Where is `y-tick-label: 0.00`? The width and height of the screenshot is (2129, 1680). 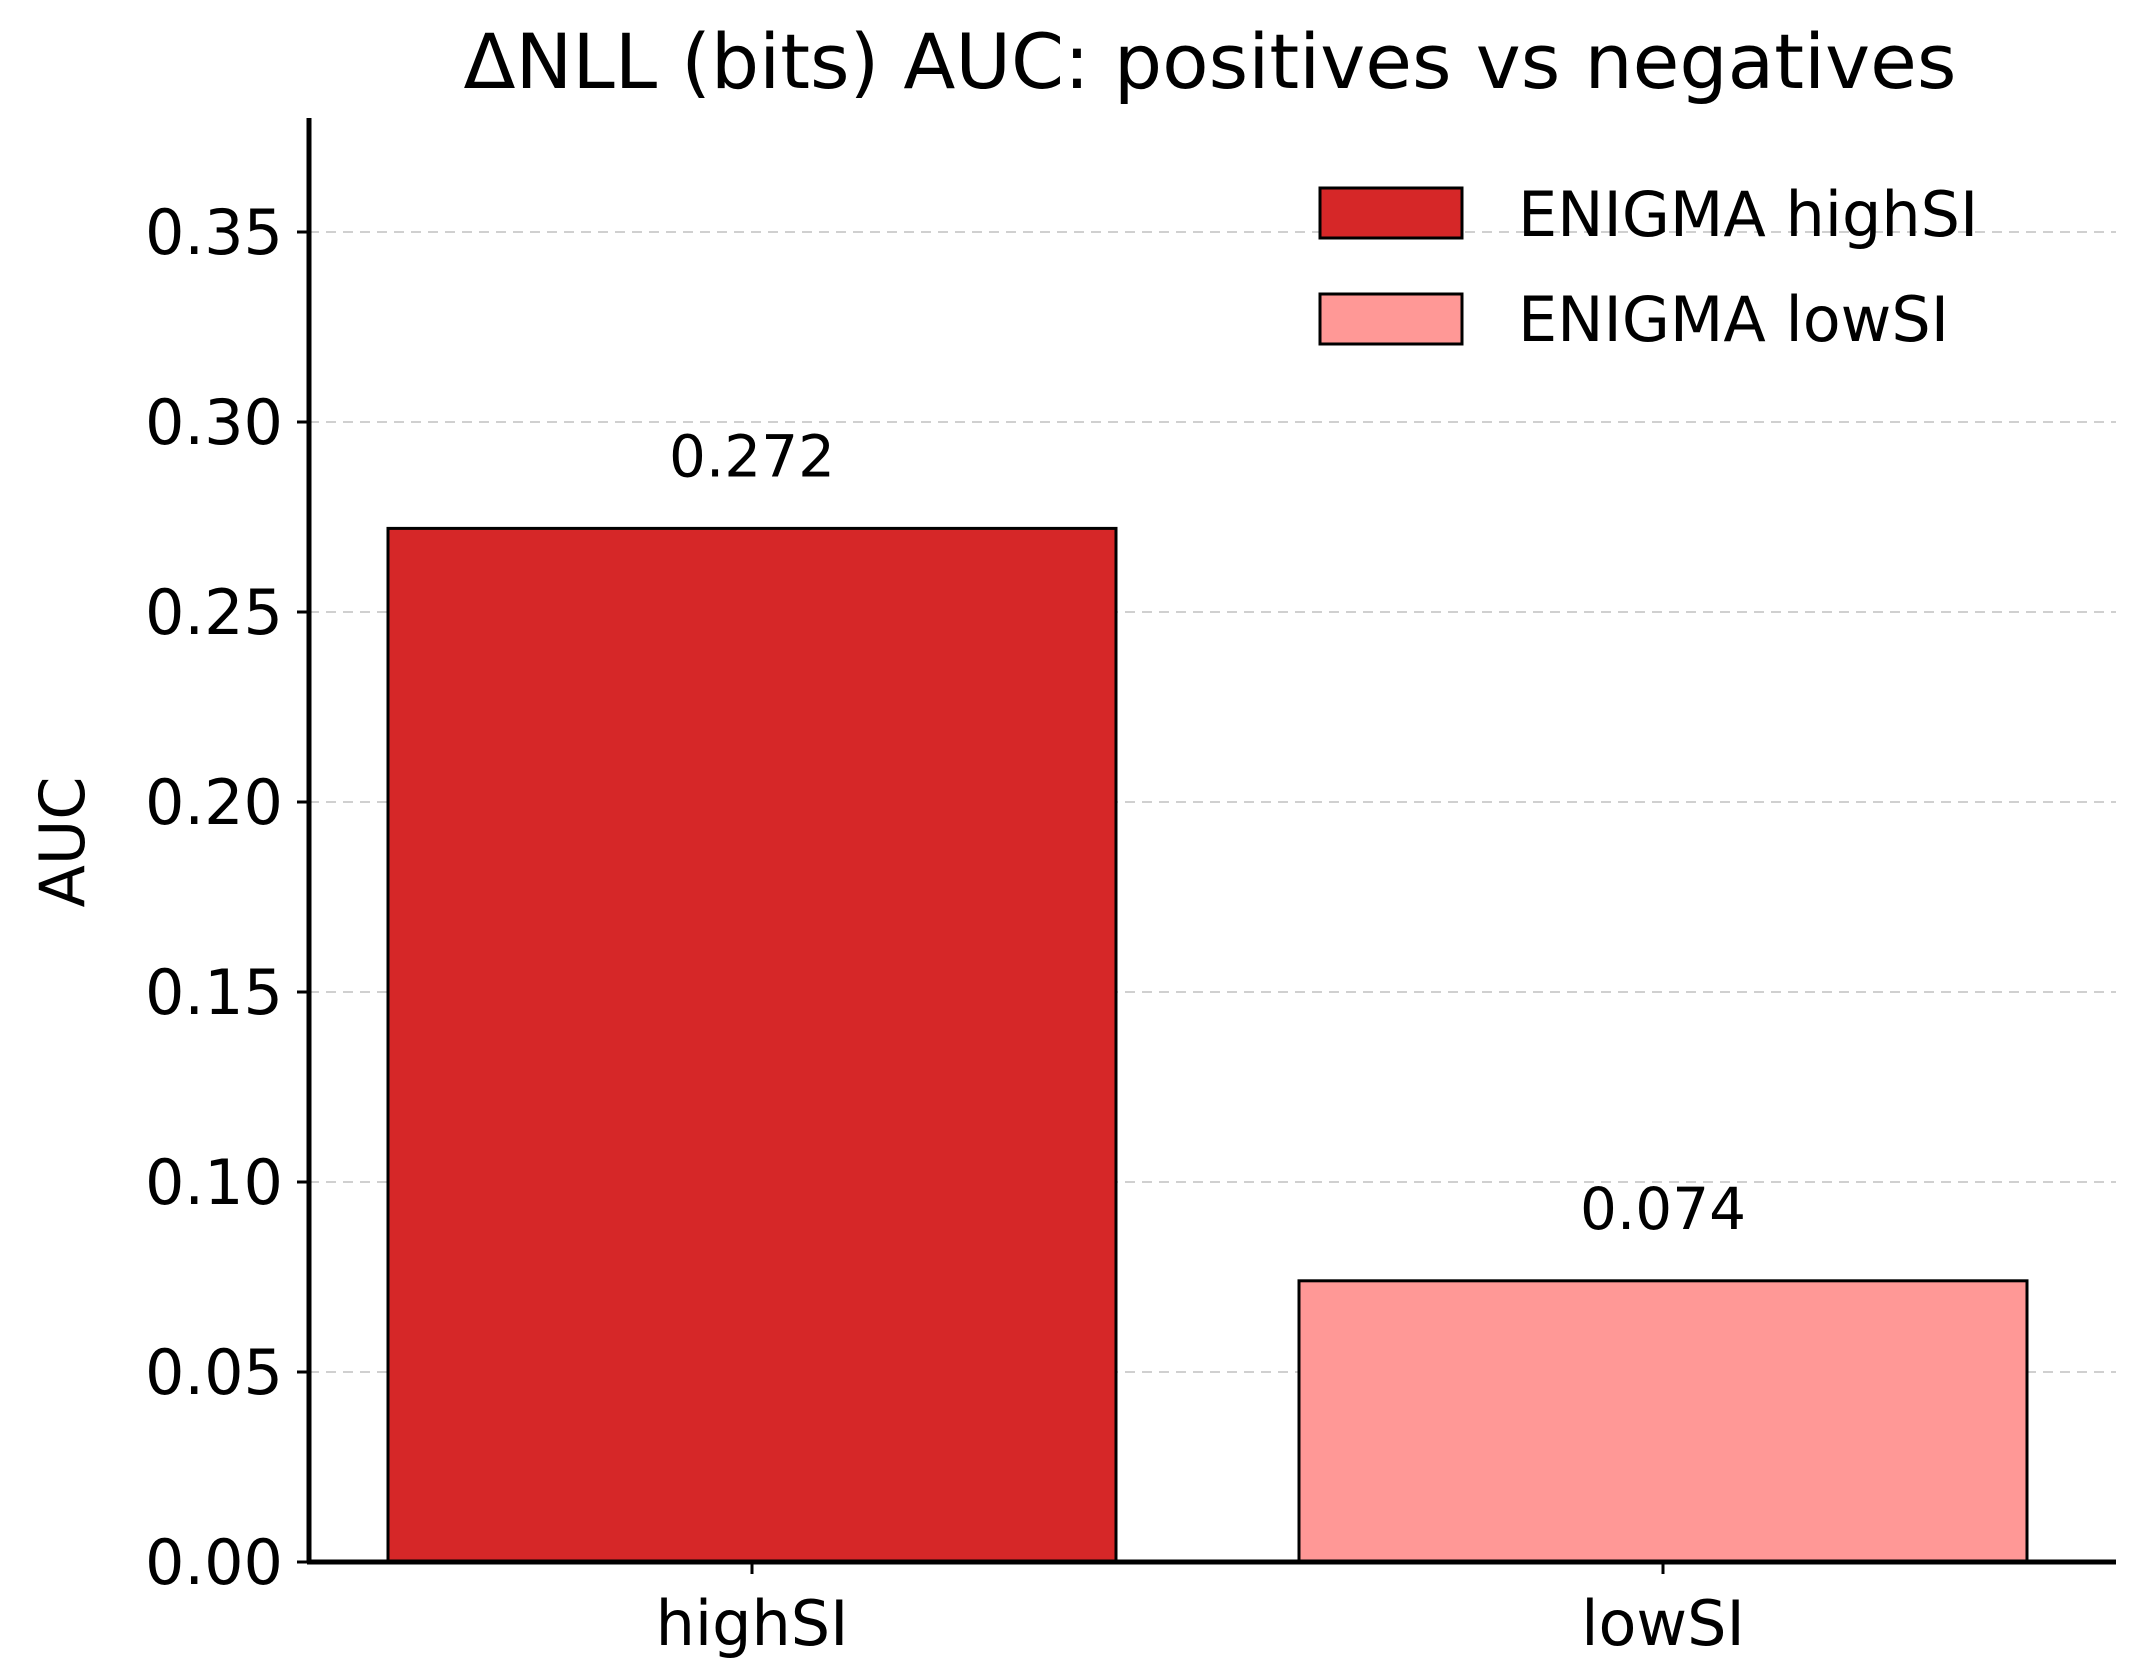 y-tick-label: 0.00 is located at coordinates (214, 1562).